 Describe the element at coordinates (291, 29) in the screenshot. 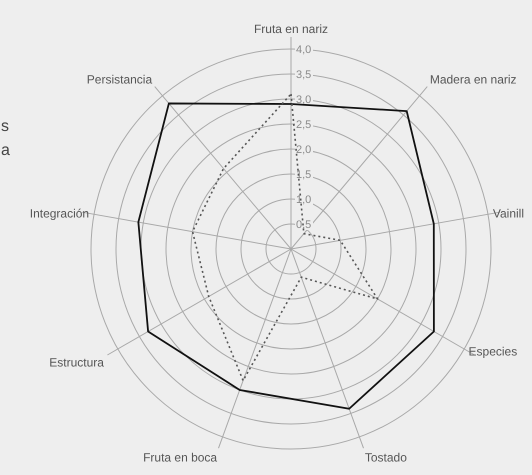

I see `spoke-label: Fruta en nariz` at that location.